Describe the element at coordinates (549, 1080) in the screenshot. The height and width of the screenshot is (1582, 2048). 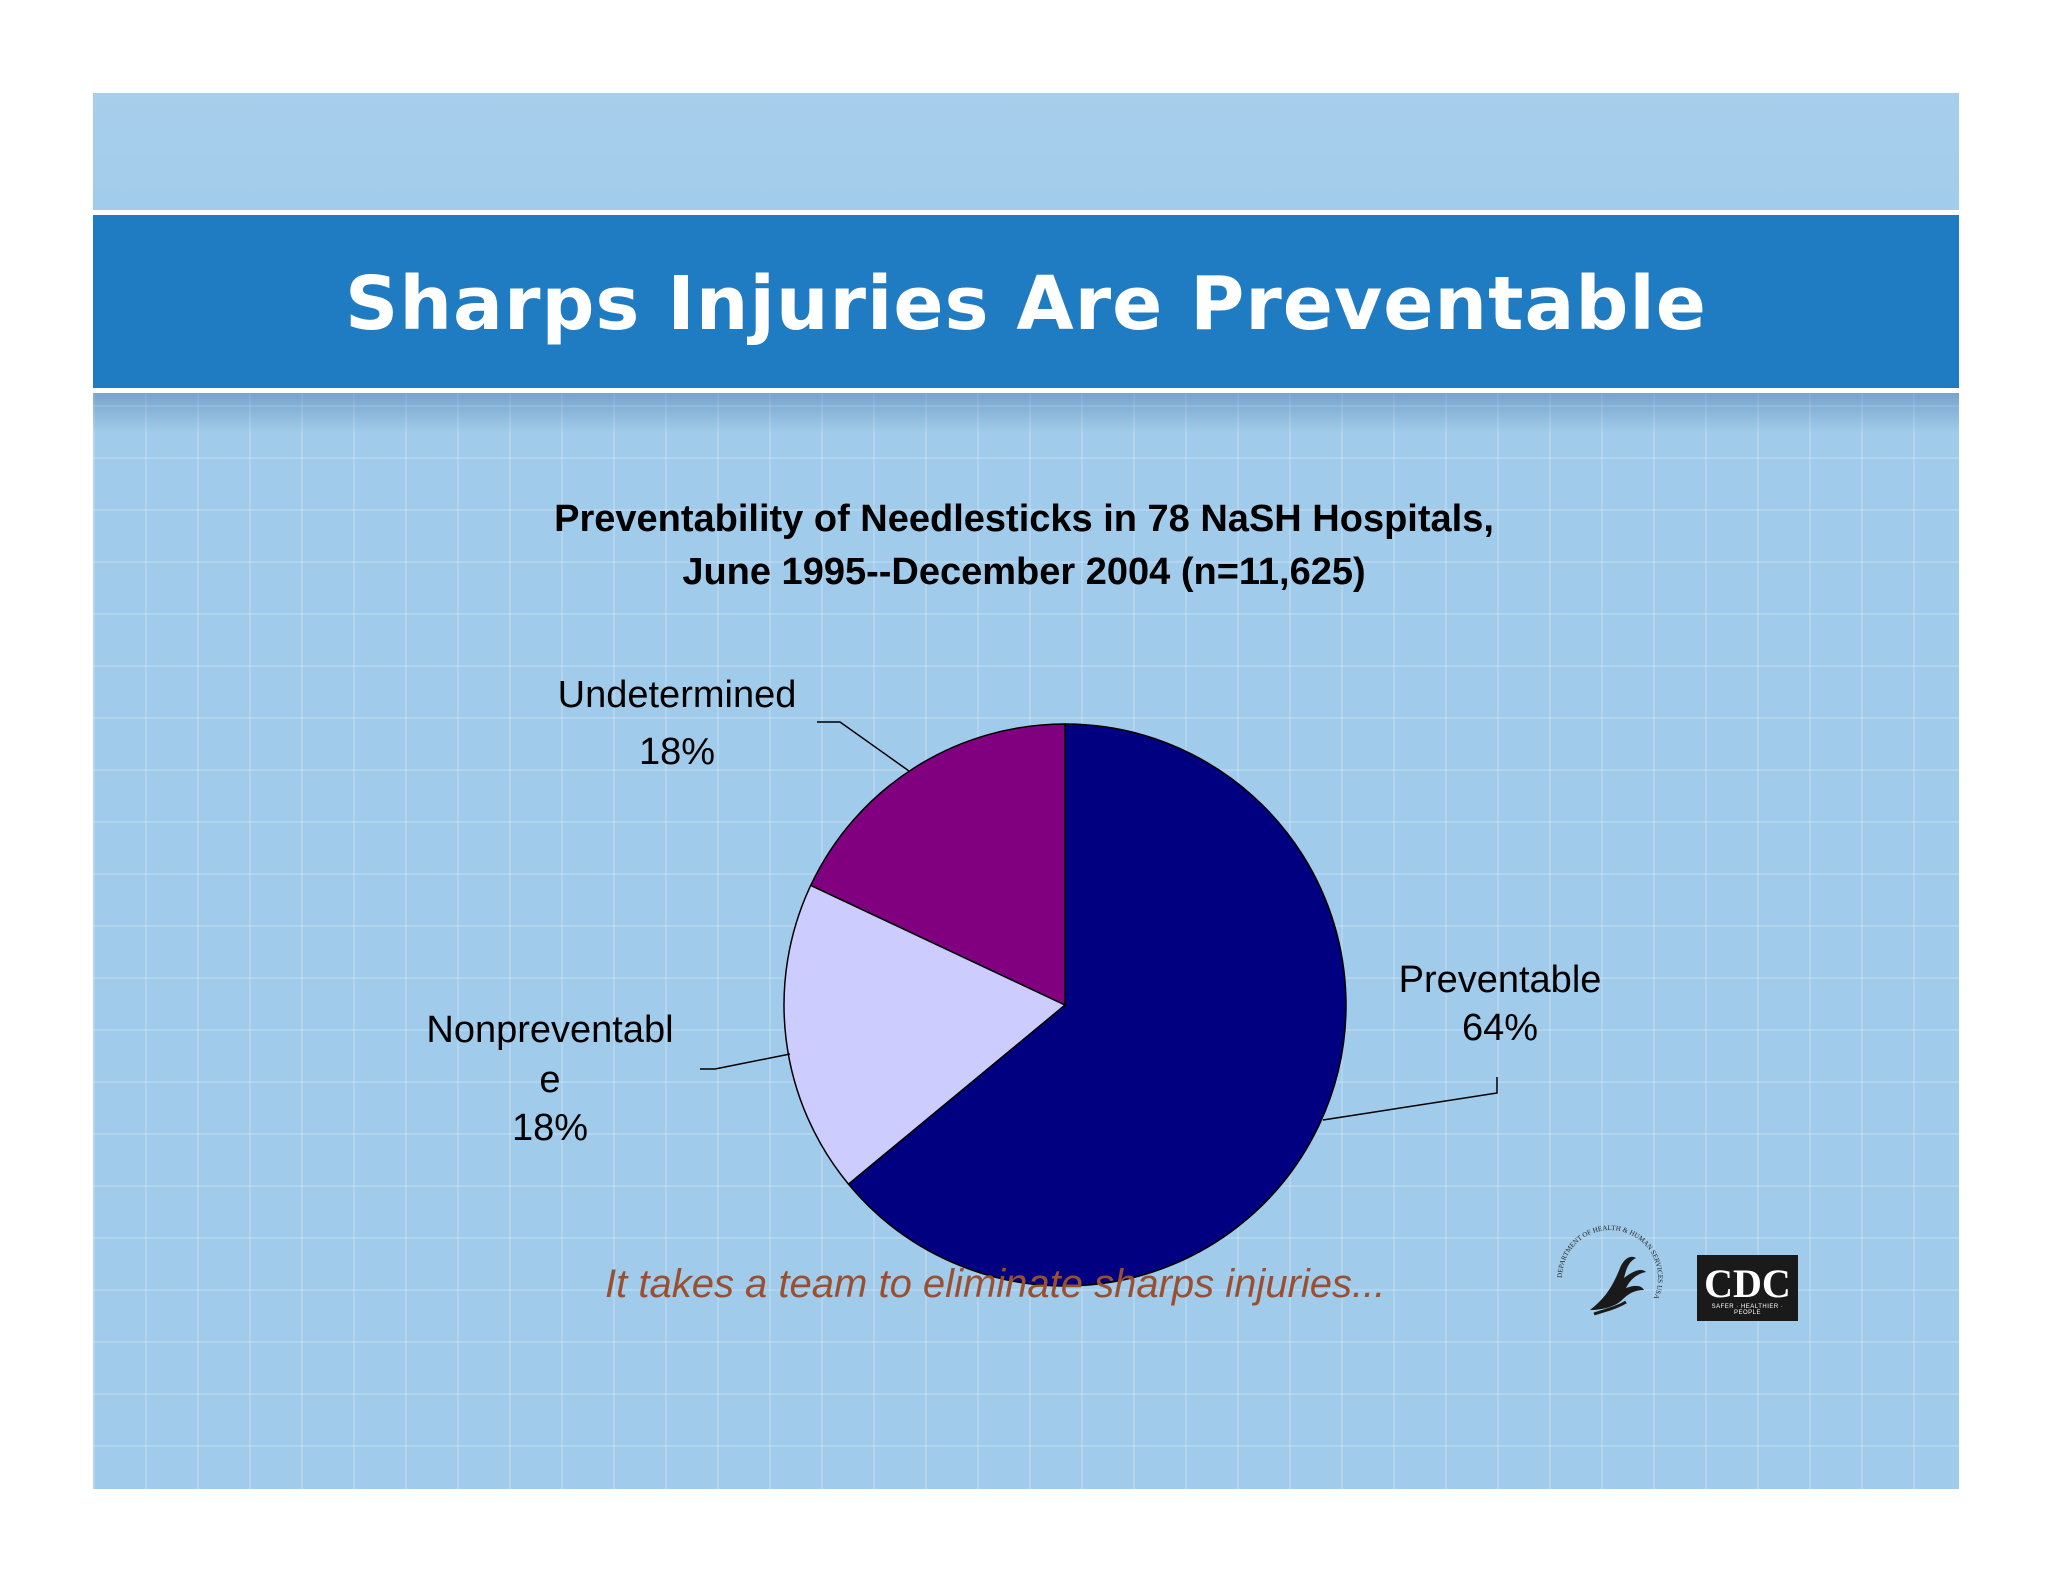
I see `slice-category-label: e` at that location.